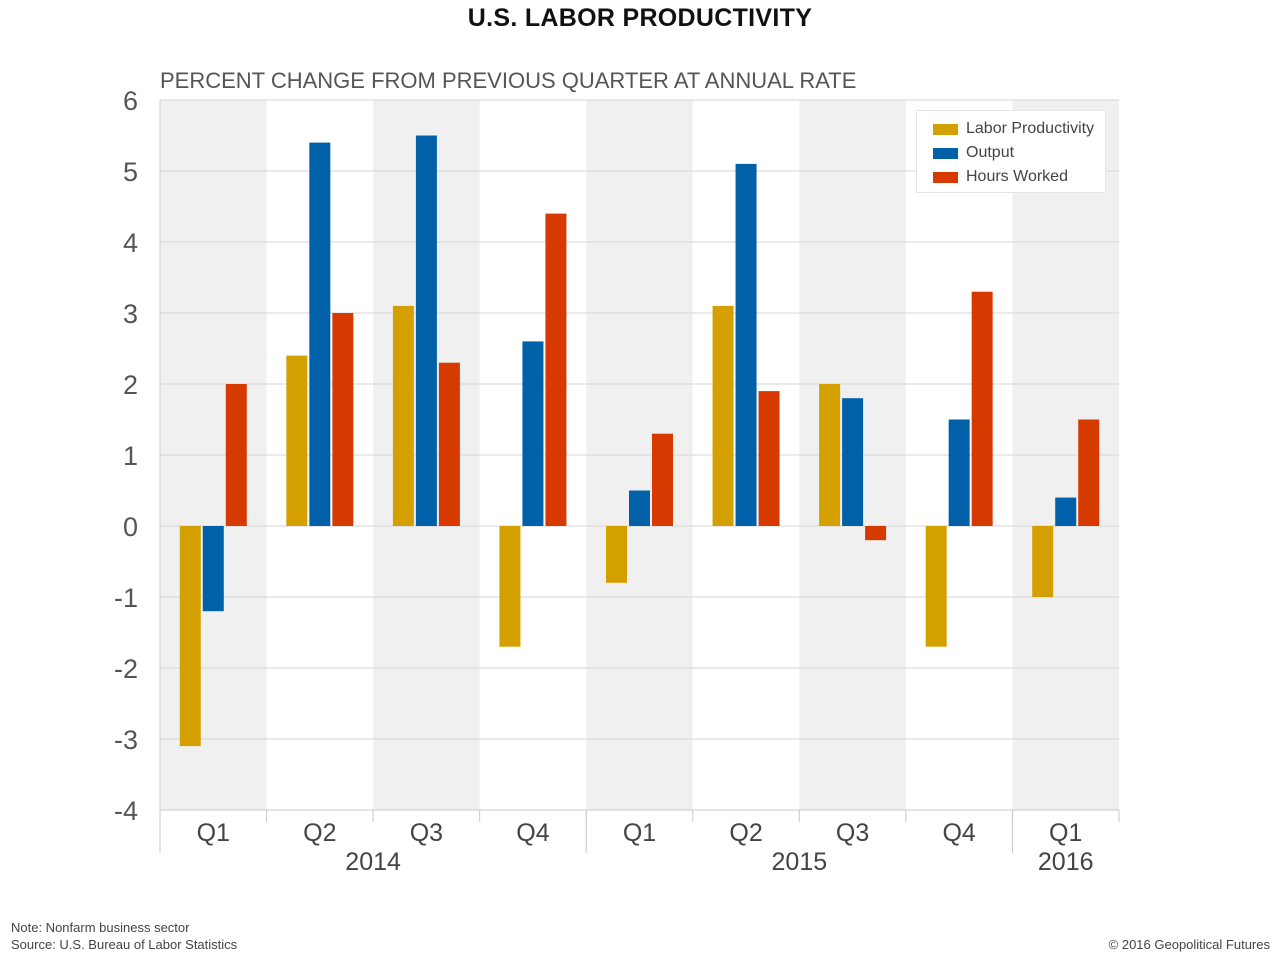  What do you see at coordinates (945, 129) in the screenshot?
I see `legend-swatch-labor-productivity` at bounding box center [945, 129].